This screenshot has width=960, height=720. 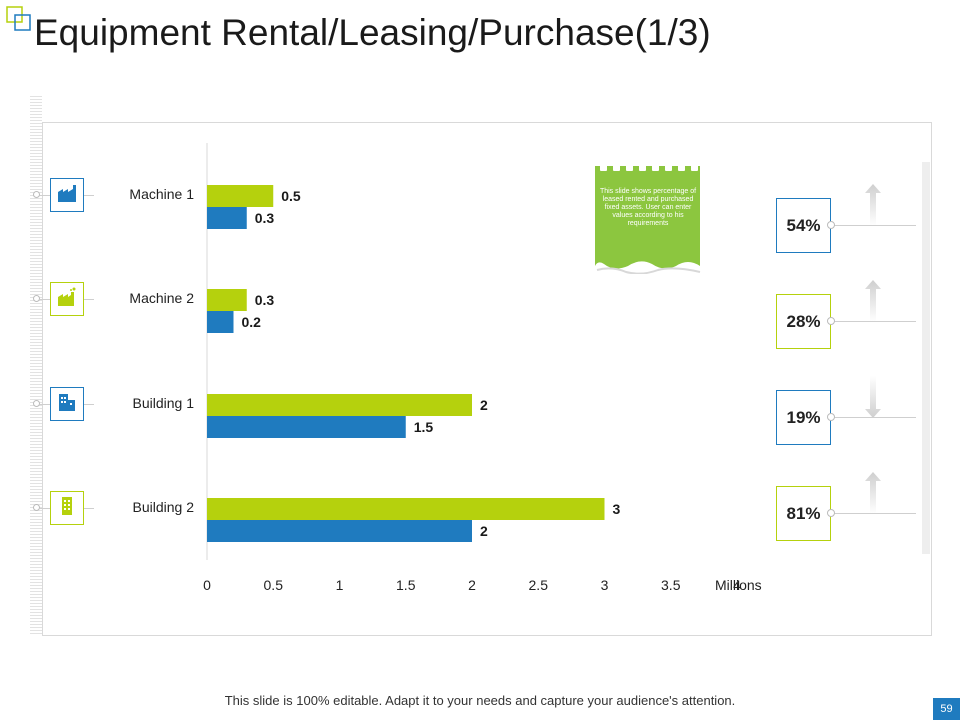 What do you see at coordinates (252, 322) in the screenshot?
I see `data-label: 0.2` at bounding box center [252, 322].